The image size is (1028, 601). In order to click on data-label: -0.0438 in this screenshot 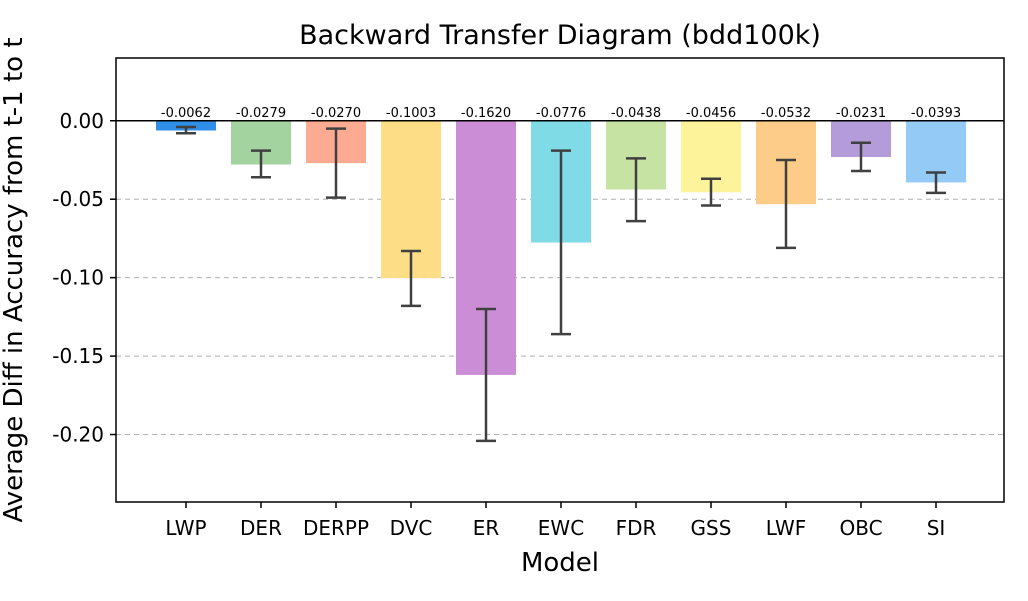, I will do `click(636, 113)`.